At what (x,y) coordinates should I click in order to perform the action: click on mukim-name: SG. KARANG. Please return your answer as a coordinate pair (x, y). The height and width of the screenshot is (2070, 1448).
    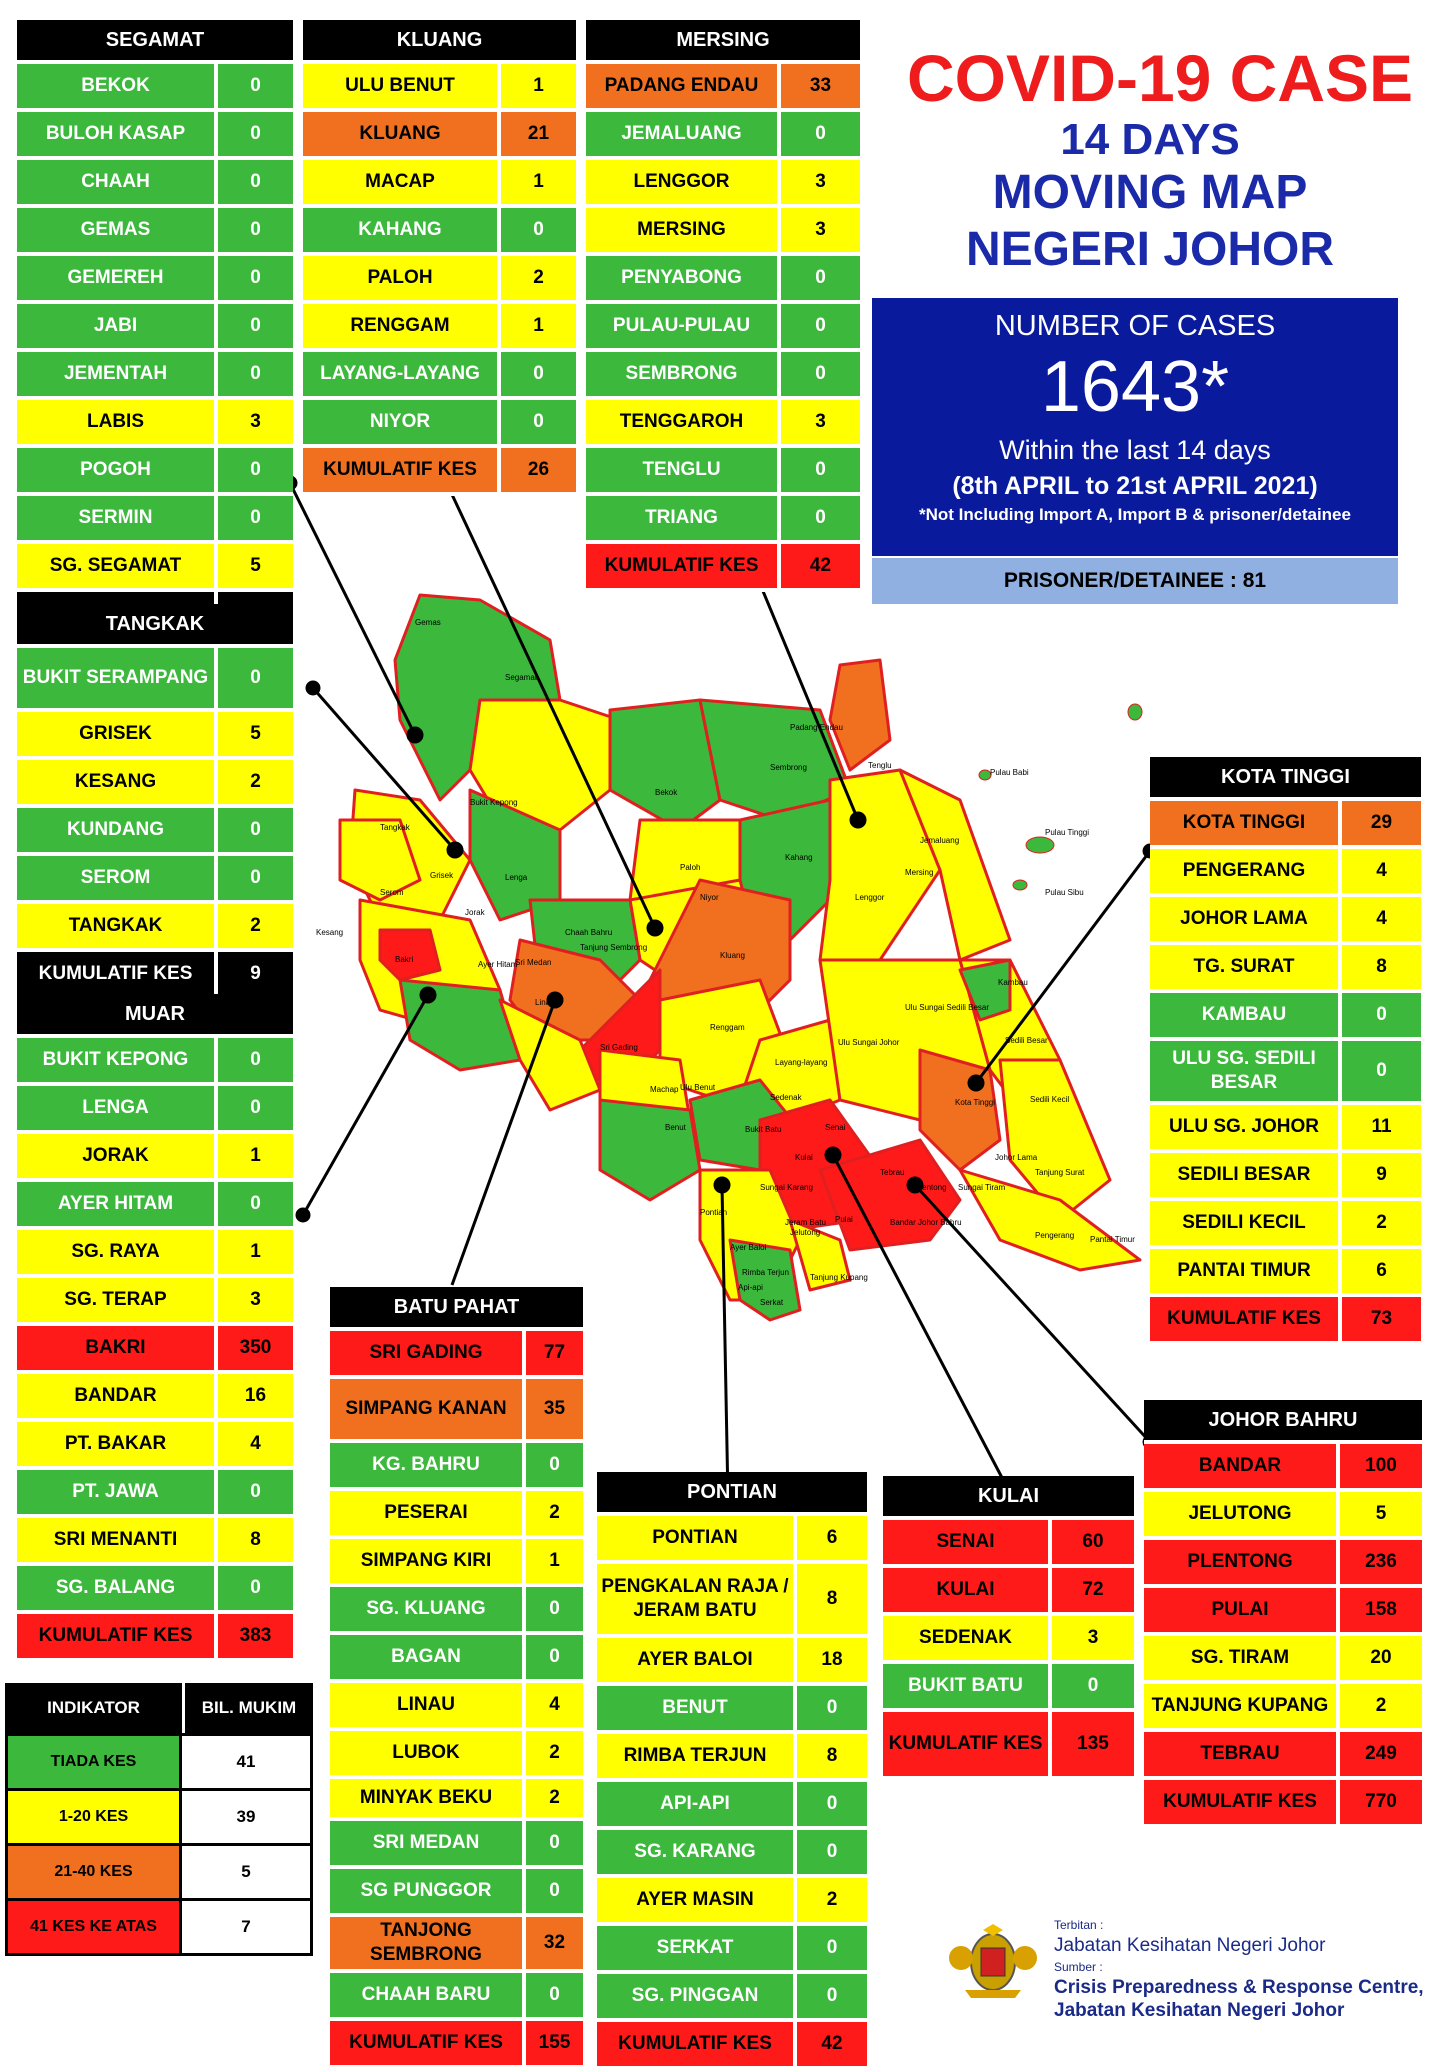
    Looking at the image, I should click on (697, 1852).